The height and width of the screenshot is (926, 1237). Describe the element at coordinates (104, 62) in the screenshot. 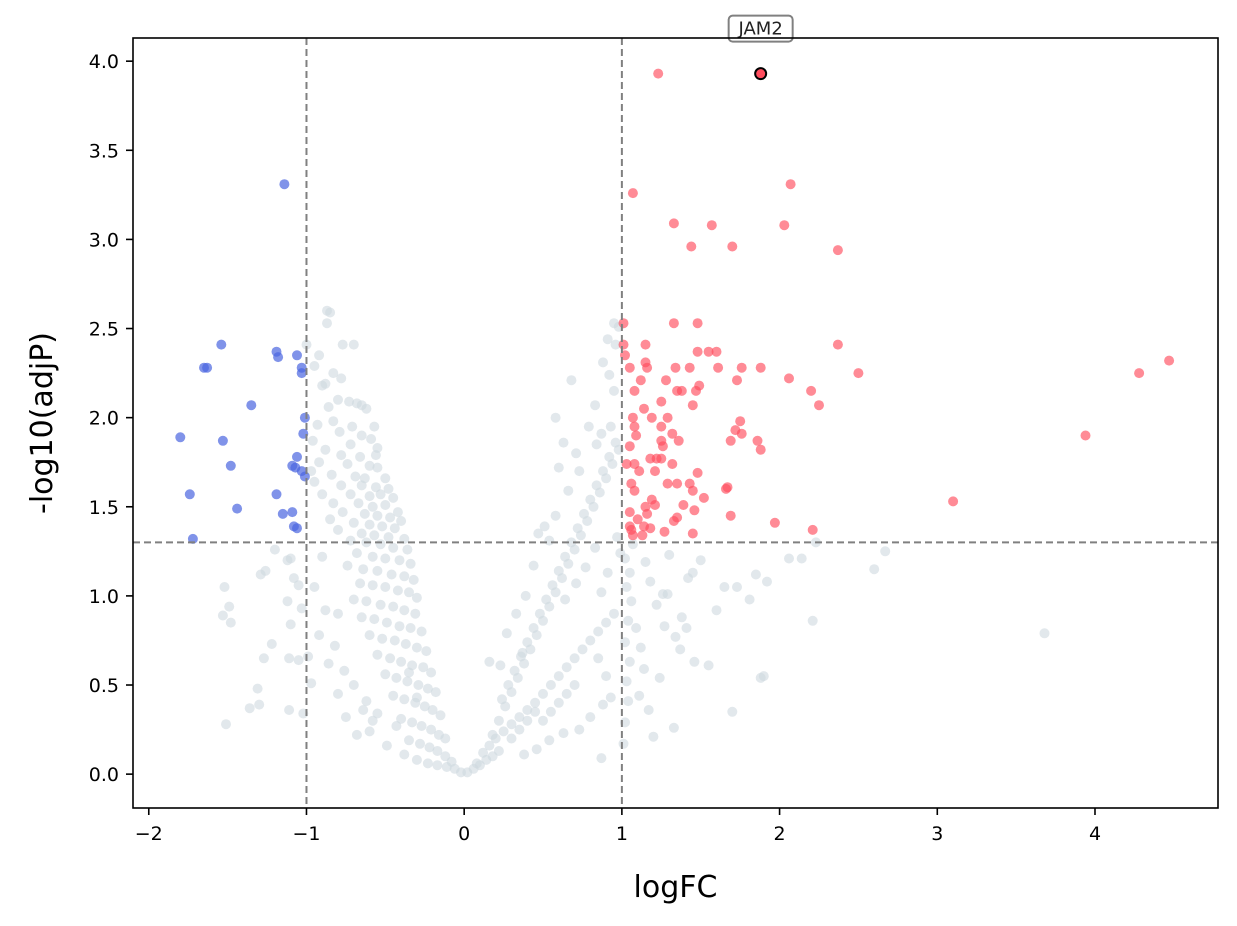

I see `y-tick-label: 4.0` at that location.